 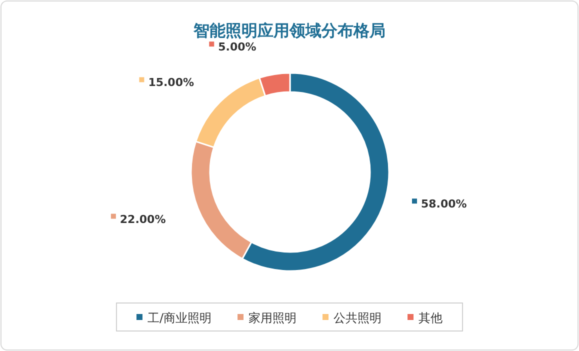 What do you see at coordinates (444, 204) in the screenshot?
I see `data-label: 58.00%` at bounding box center [444, 204].